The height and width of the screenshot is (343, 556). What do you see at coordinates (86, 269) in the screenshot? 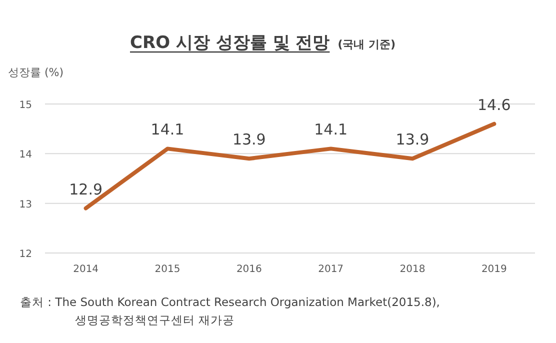
I see `x-tick-label: 2014` at bounding box center [86, 269].